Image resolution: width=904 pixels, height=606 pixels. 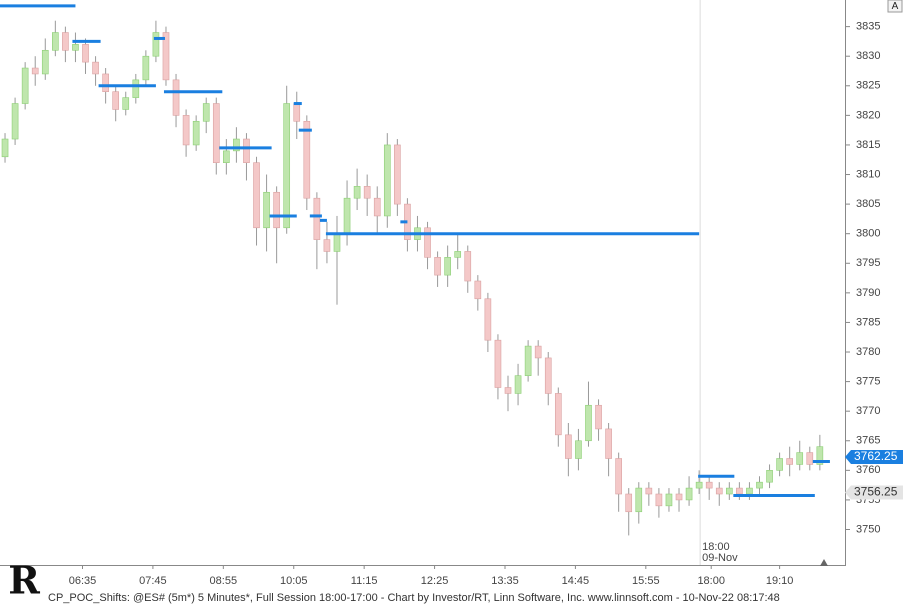 What do you see at coordinates (868, 293) in the screenshot?
I see `y-tick-label: 3790` at bounding box center [868, 293].